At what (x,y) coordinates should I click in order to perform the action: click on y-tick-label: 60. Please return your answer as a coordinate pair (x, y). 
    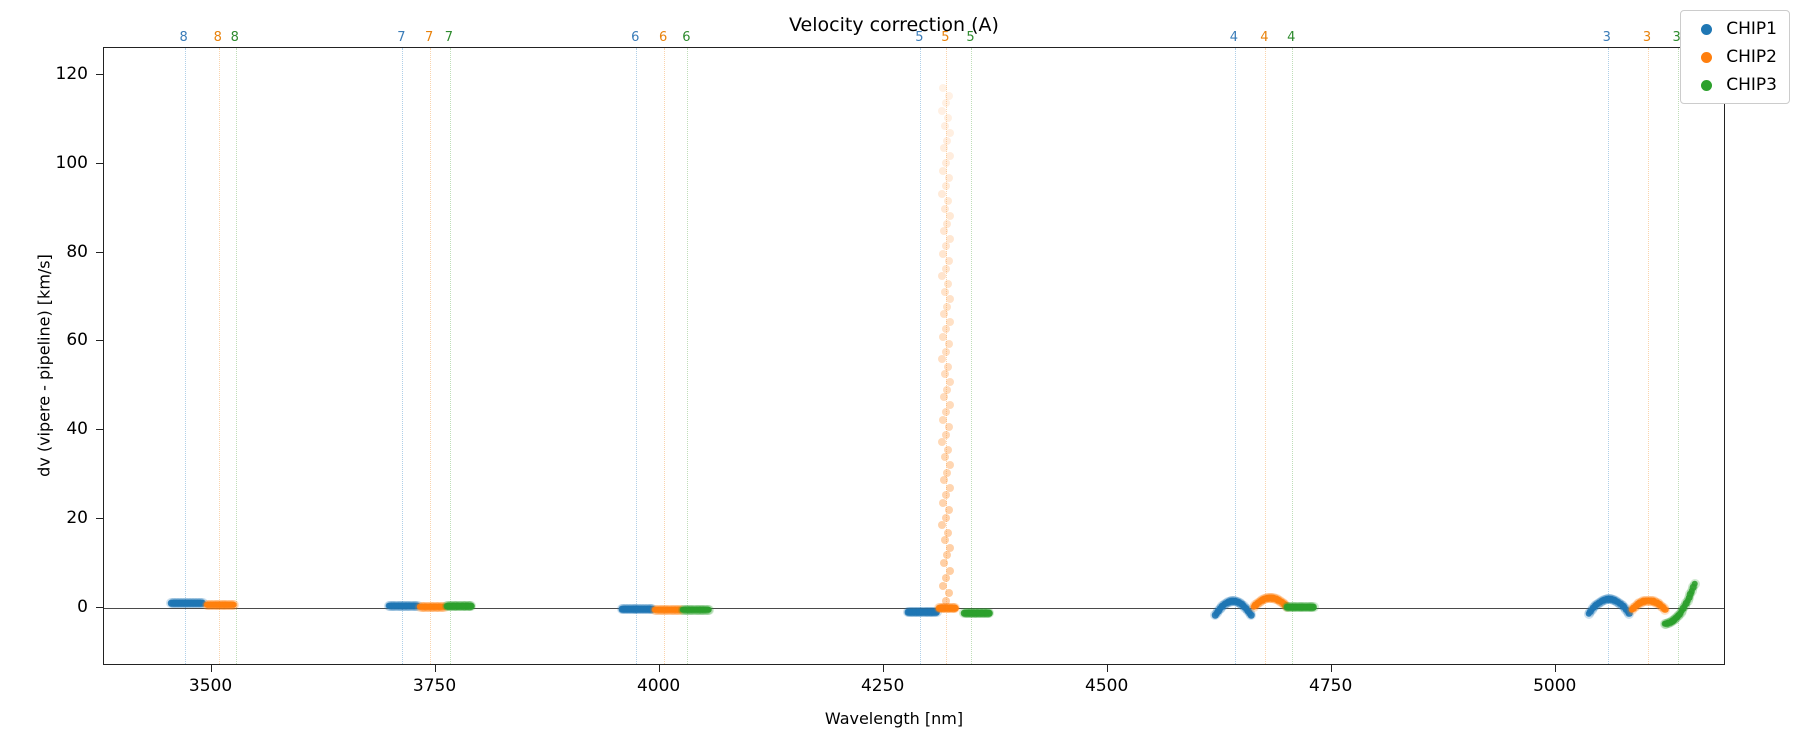
    Looking at the image, I should click on (77, 340).